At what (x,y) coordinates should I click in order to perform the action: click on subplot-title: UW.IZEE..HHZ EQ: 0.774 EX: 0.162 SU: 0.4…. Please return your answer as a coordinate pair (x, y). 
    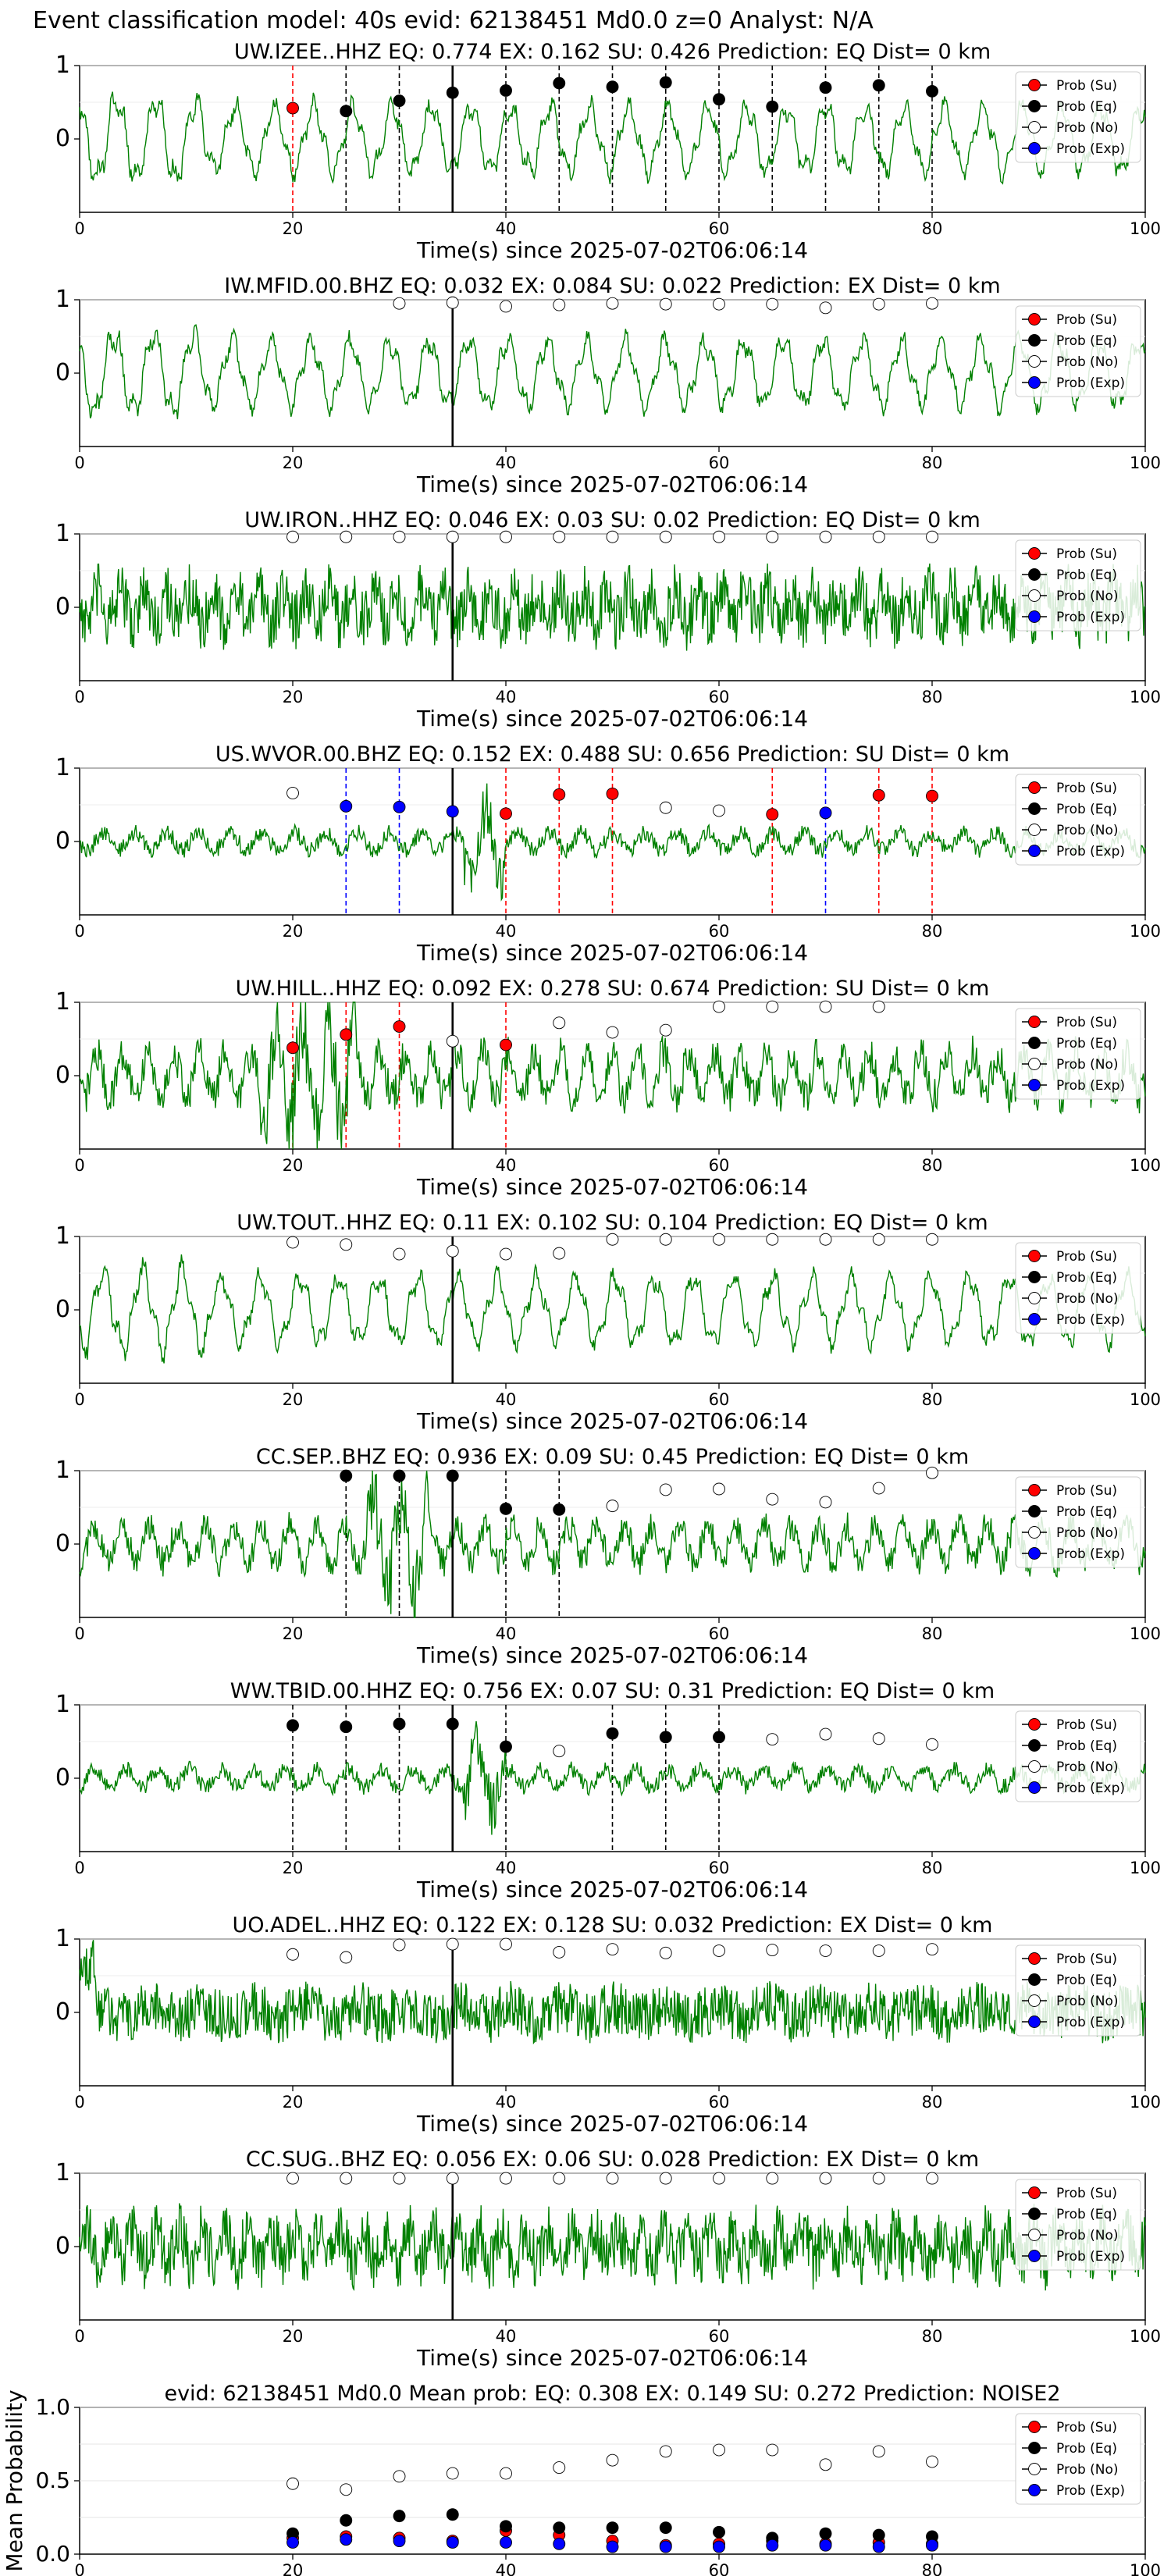
    Looking at the image, I should click on (612, 52).